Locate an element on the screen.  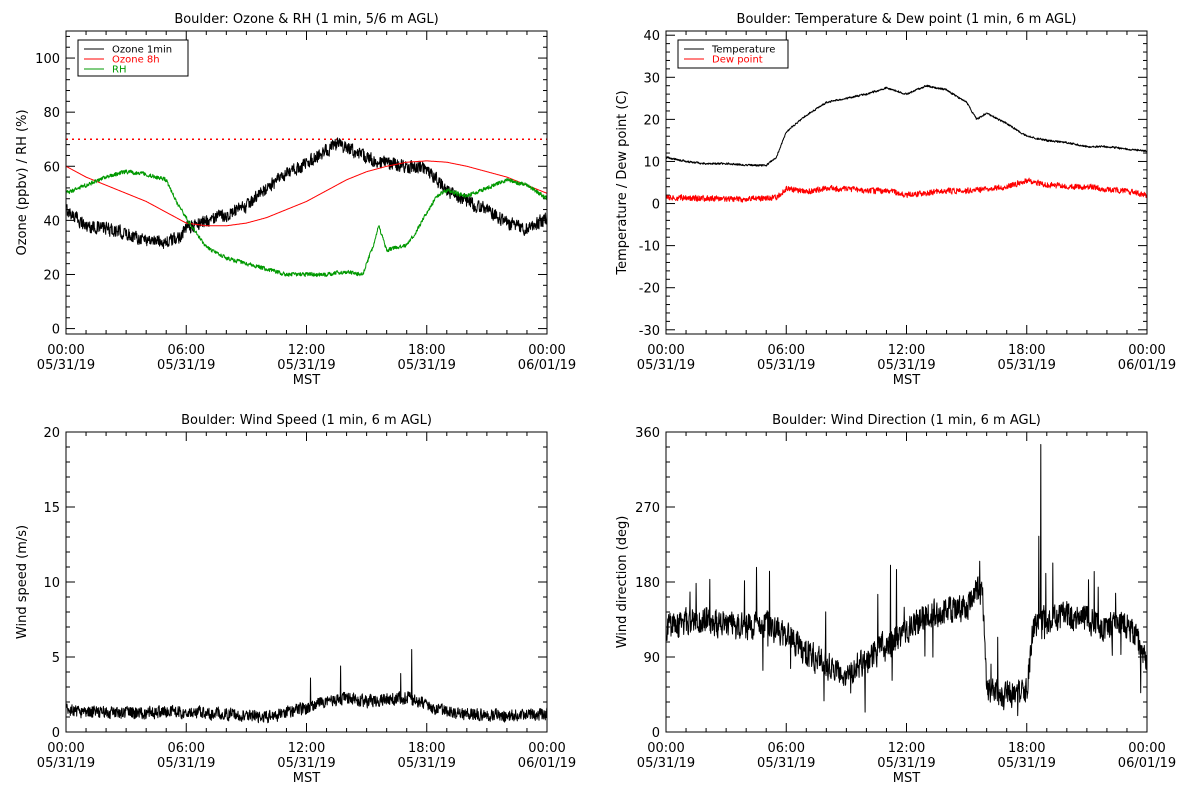
series-line-temperature is located at coordinates (906, 125).